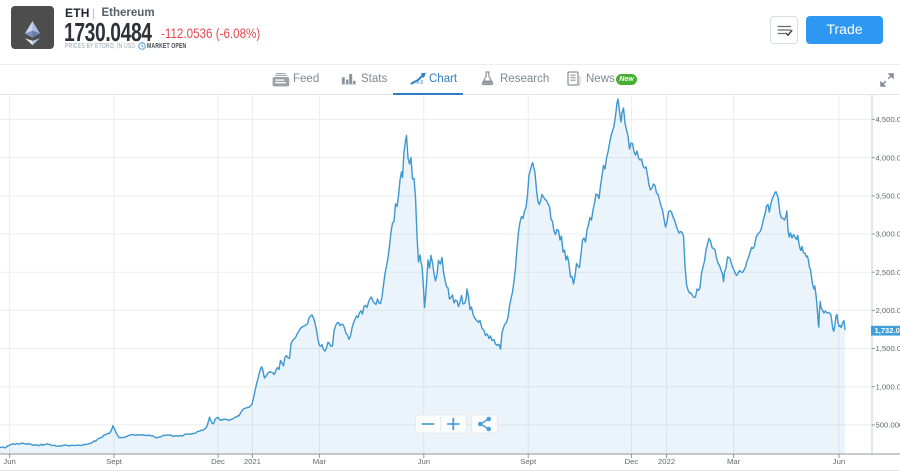 The width and height of the screenshot is (900, 473). I want to click on svg-text: 2,000.00, so click(888, 310).